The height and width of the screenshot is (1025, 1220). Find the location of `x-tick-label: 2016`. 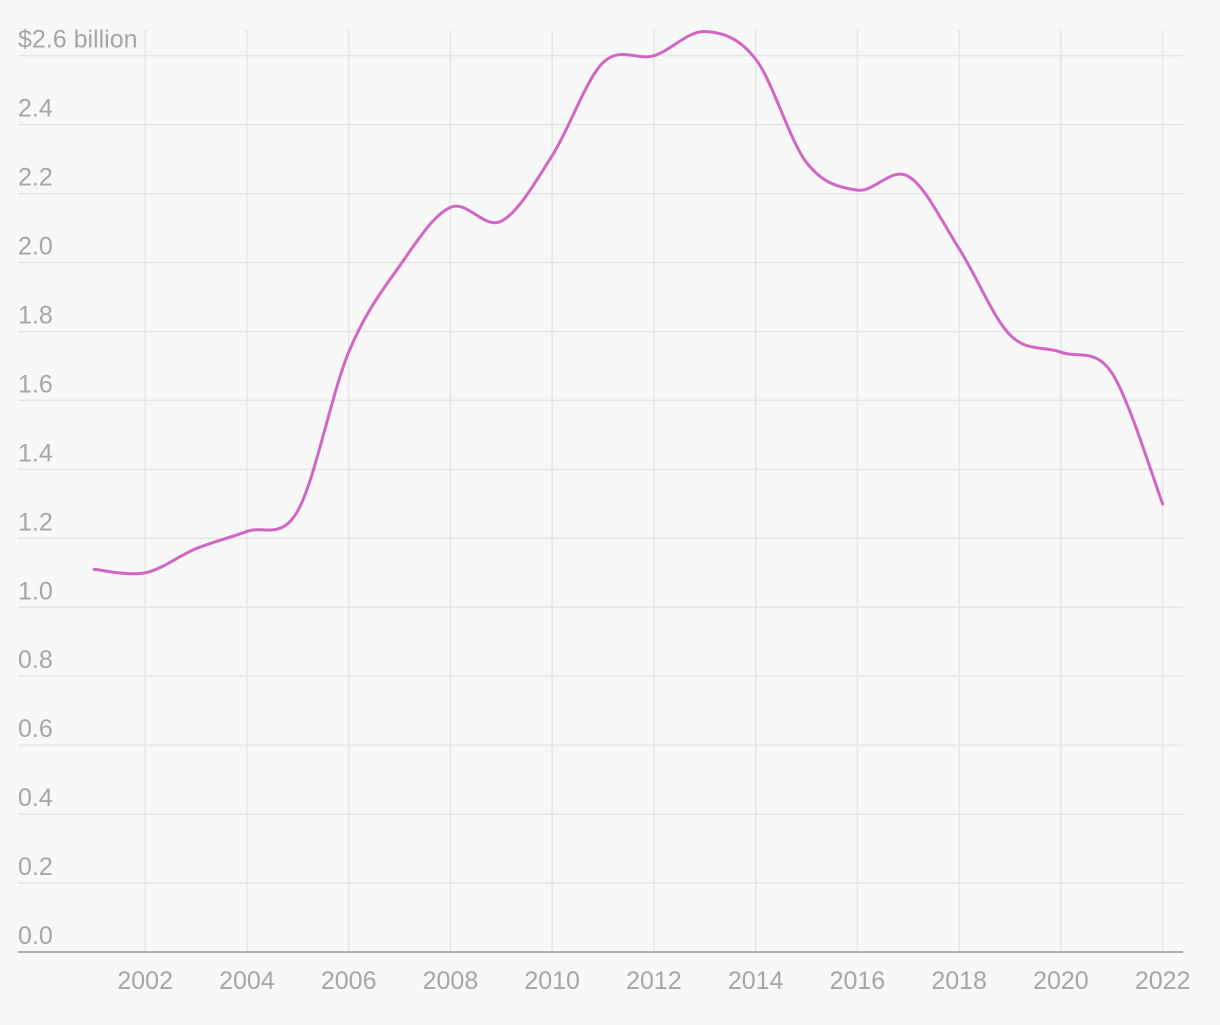

x-tick-label: 2016 is located at coordinates (858, 981).